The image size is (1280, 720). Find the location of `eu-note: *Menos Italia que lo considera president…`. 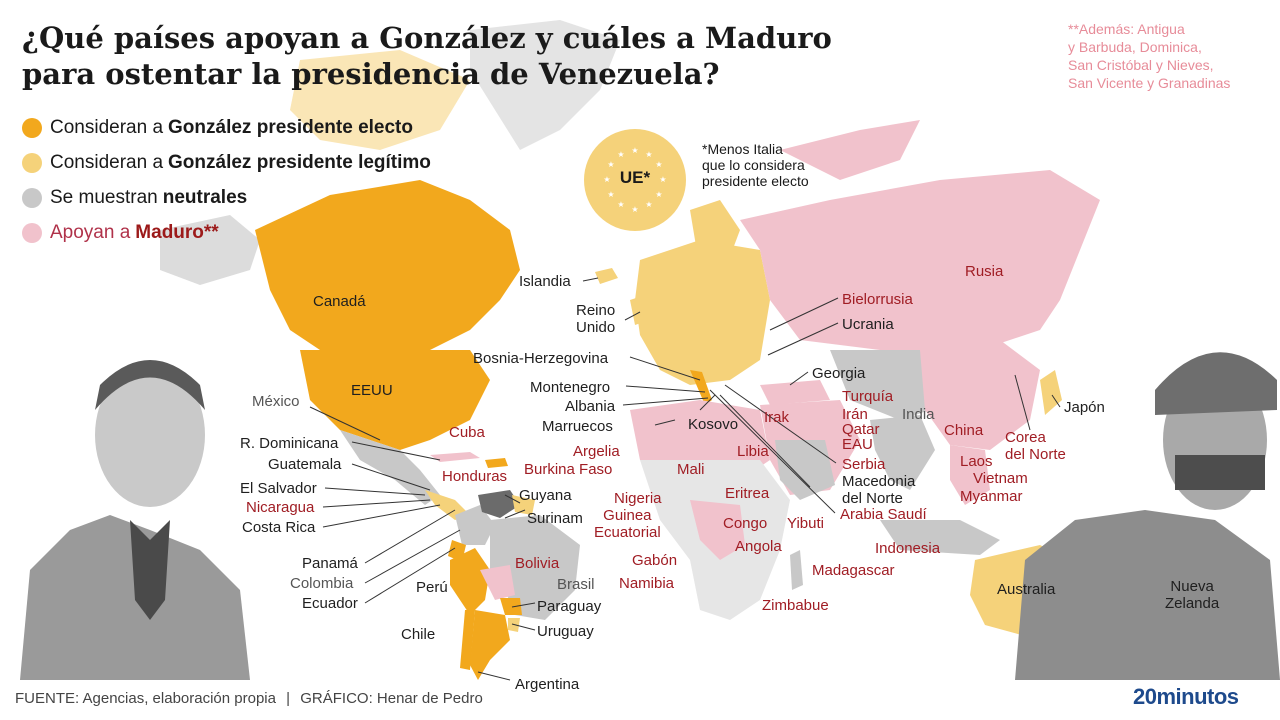

eu-note: *Menos Italia que lo considera president… is located at coordinates (755, 165).